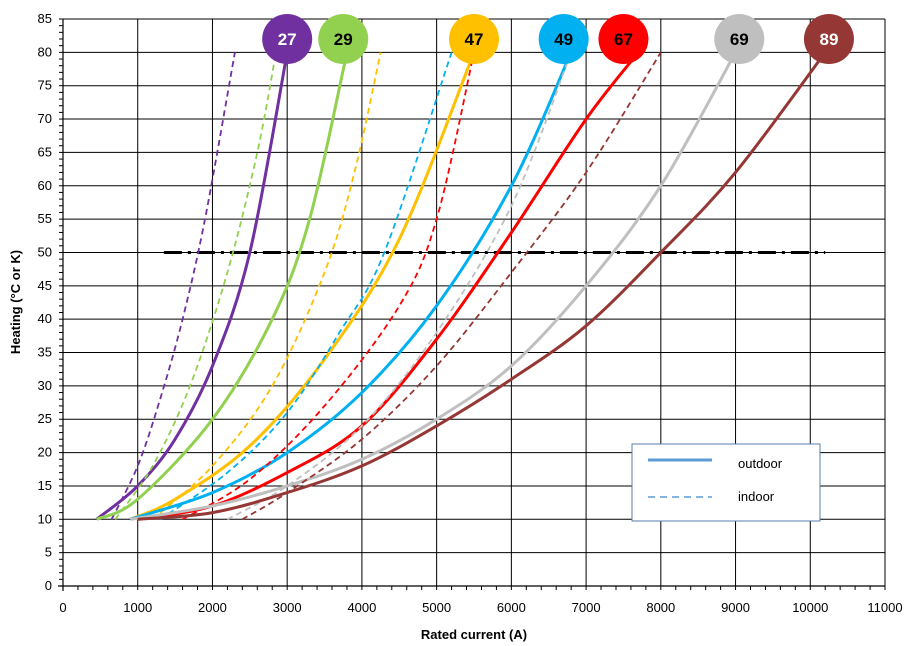  I want to click on x-axis-title: Rated current (A), so click(474, 634).